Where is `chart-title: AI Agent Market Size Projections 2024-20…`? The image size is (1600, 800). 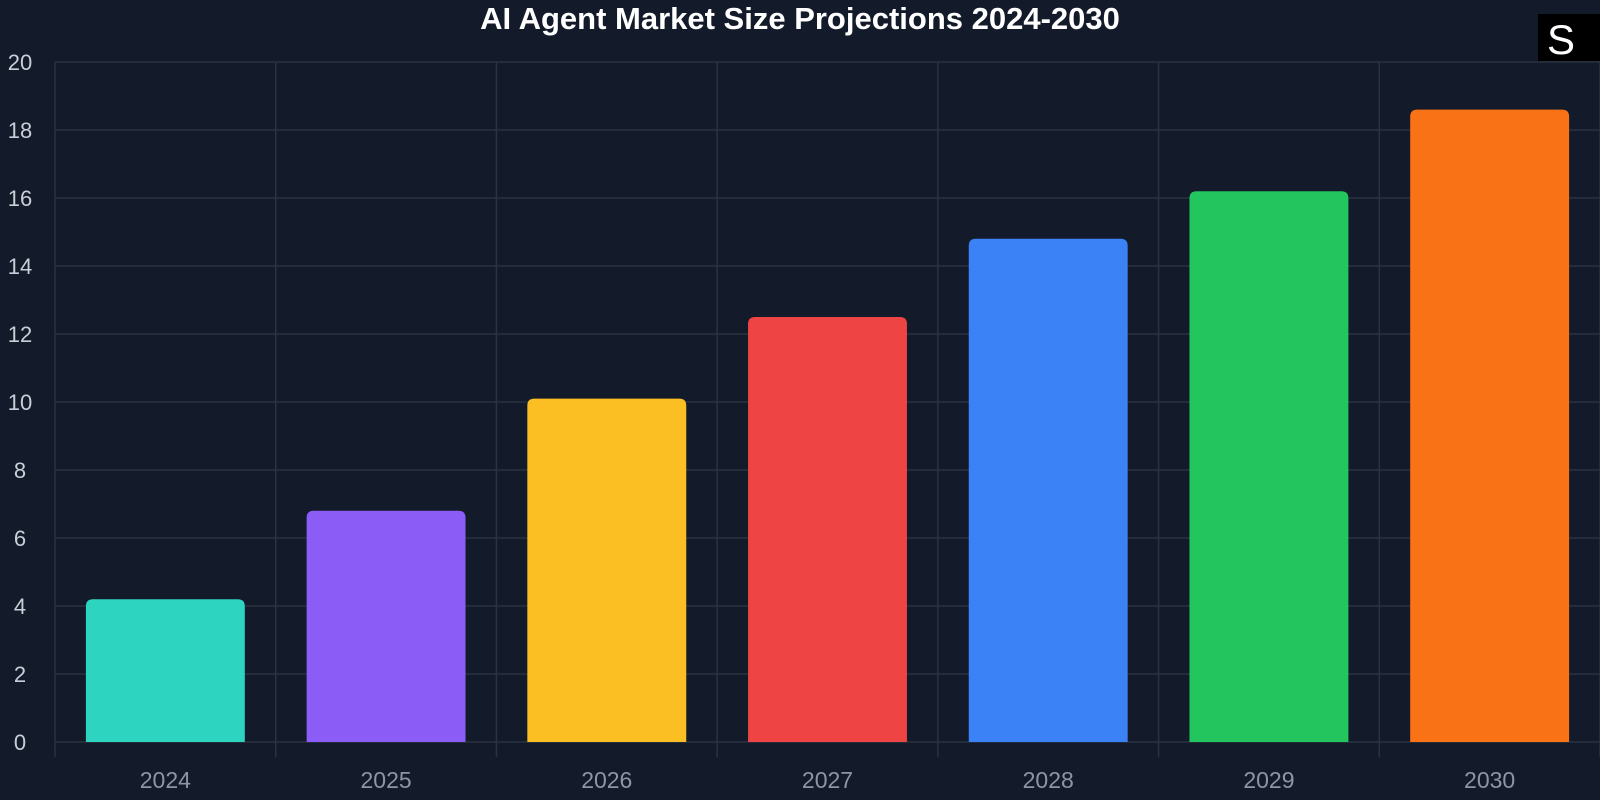 chart-title: AI Agent Market Size Projections 2024-20… is located at coordinates (800, 18).